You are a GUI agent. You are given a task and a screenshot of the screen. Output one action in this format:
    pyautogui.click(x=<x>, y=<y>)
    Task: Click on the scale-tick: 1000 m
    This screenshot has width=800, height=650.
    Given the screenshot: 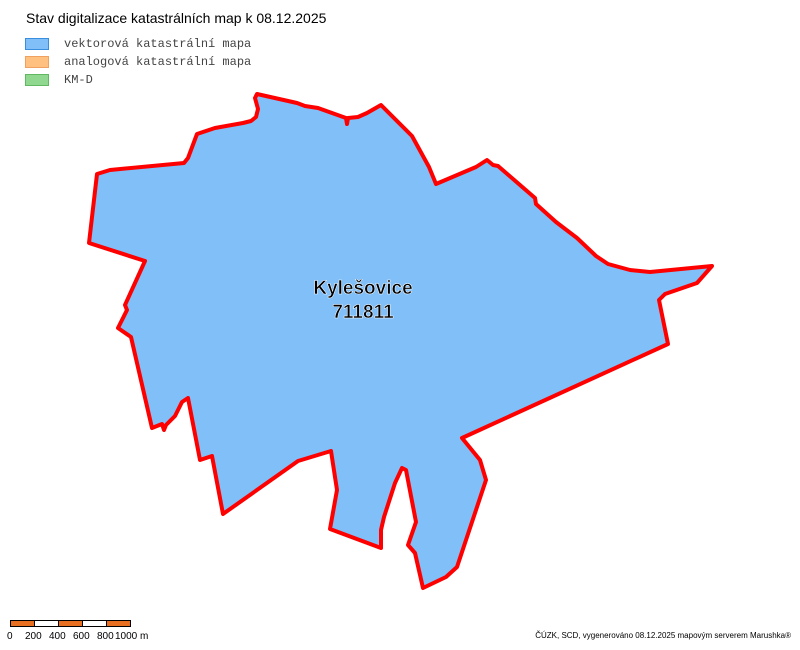 What is the action you would take?
    pyautogui.click(x=132, y=636)
    